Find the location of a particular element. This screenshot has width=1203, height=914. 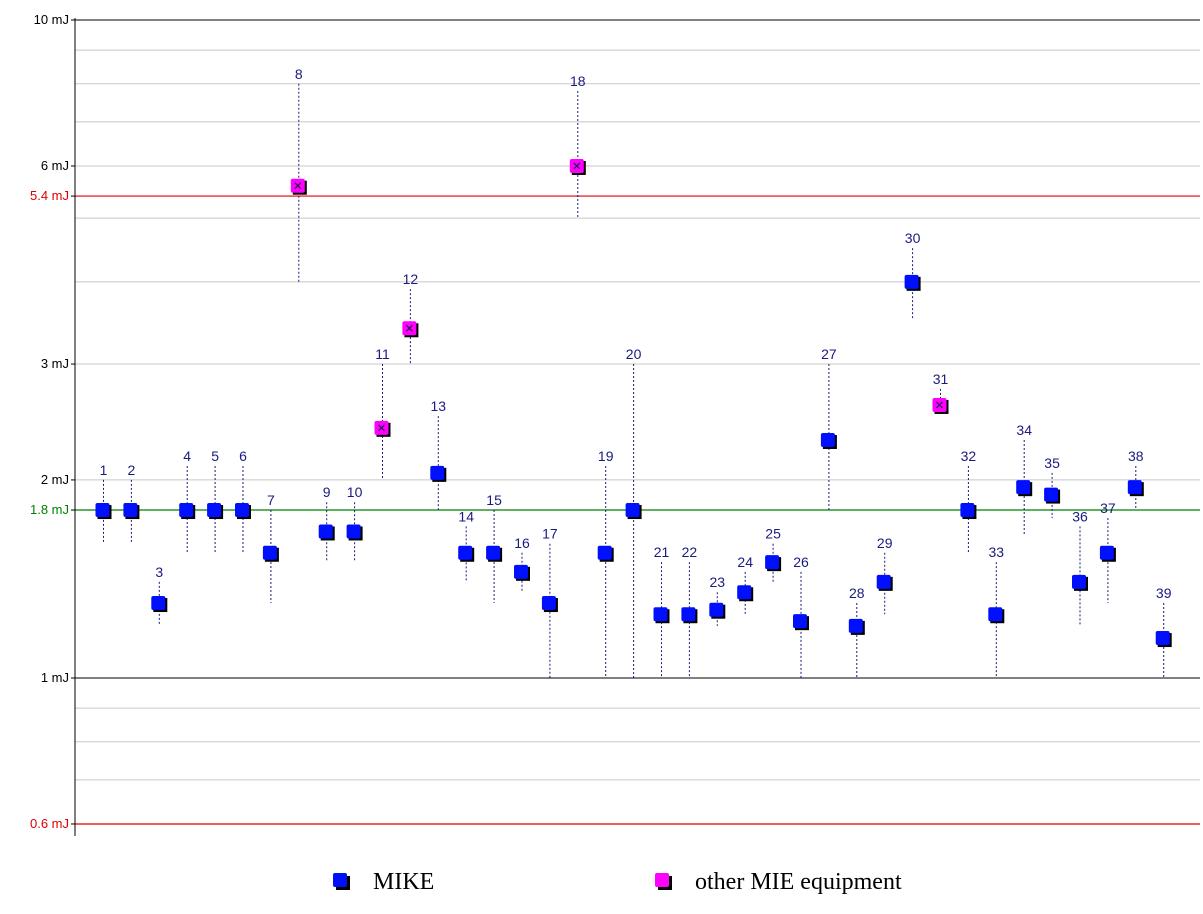

data-point-label: 6 is located at coordinates (243, 456).